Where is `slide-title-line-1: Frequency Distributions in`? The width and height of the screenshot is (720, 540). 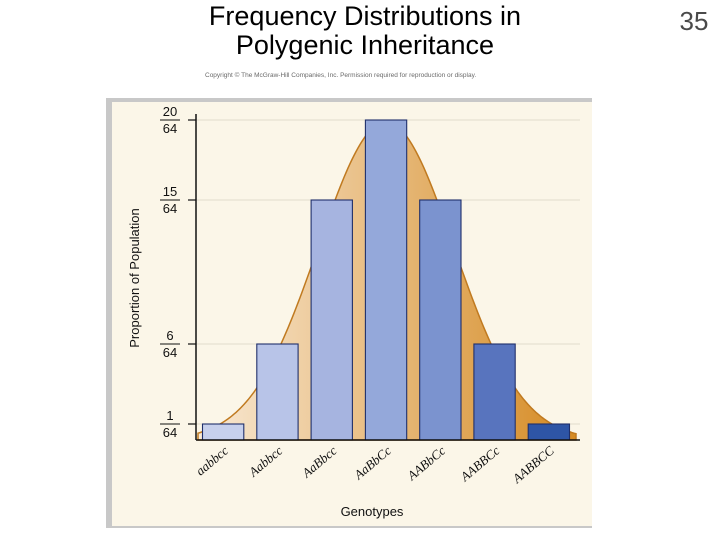 slide-title-line-1: Frequency Distributions in is located at coordinates (365, 16).